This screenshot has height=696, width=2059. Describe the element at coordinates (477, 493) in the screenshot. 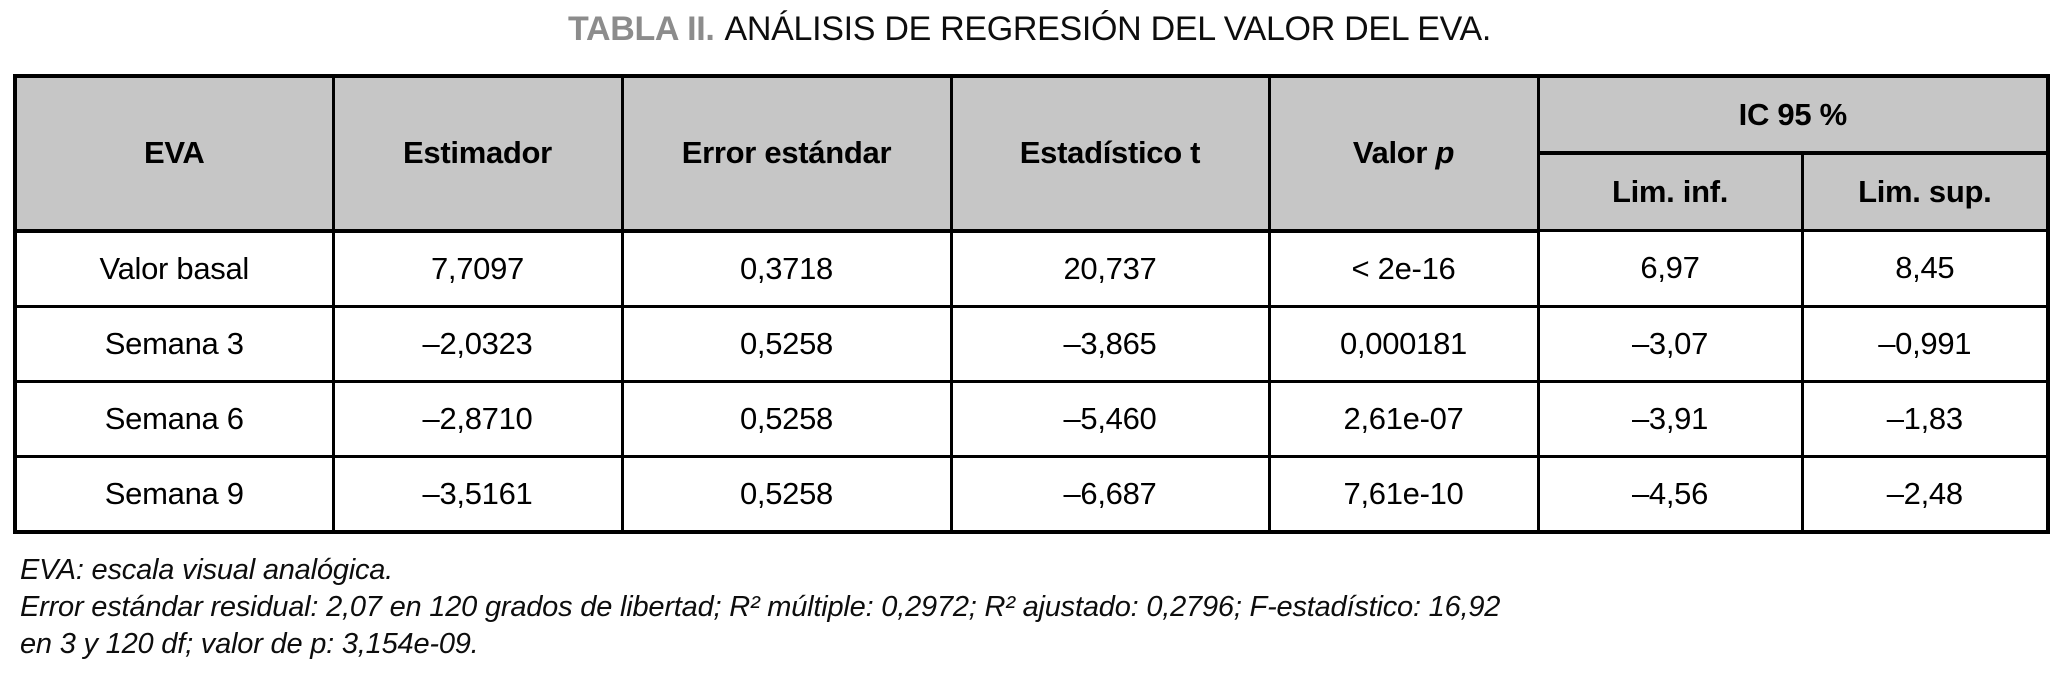

I see `cell-estimador: –3,5161` at that location.